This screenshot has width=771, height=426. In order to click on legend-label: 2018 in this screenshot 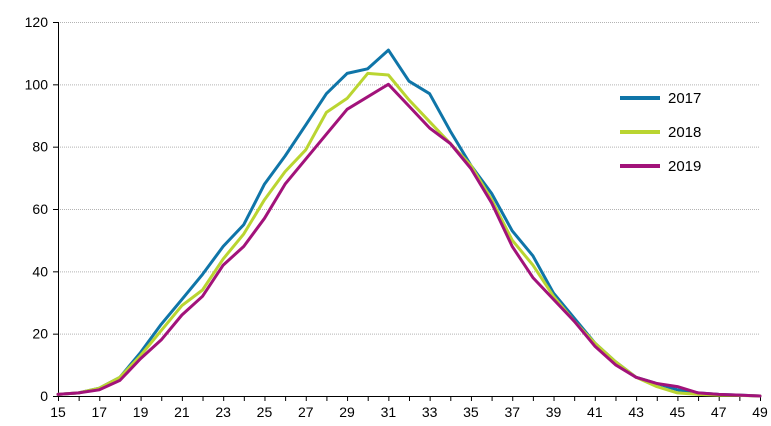, I will do `click(684, 132)`.